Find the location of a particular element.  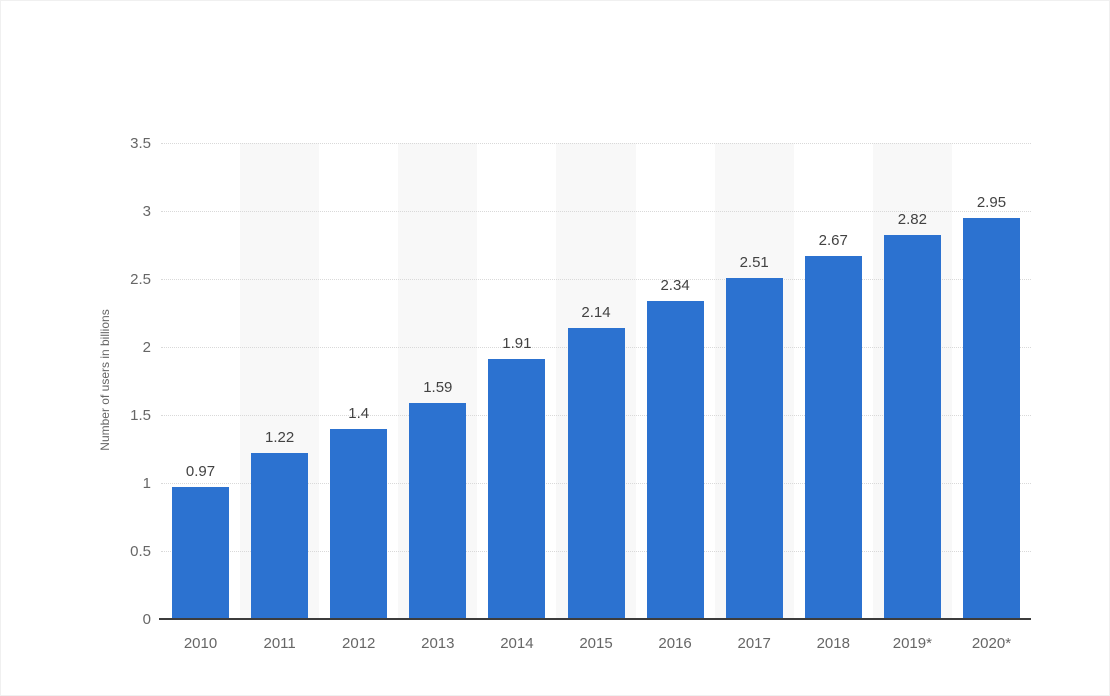

bar-2013 is located at coordinates (438, 510).